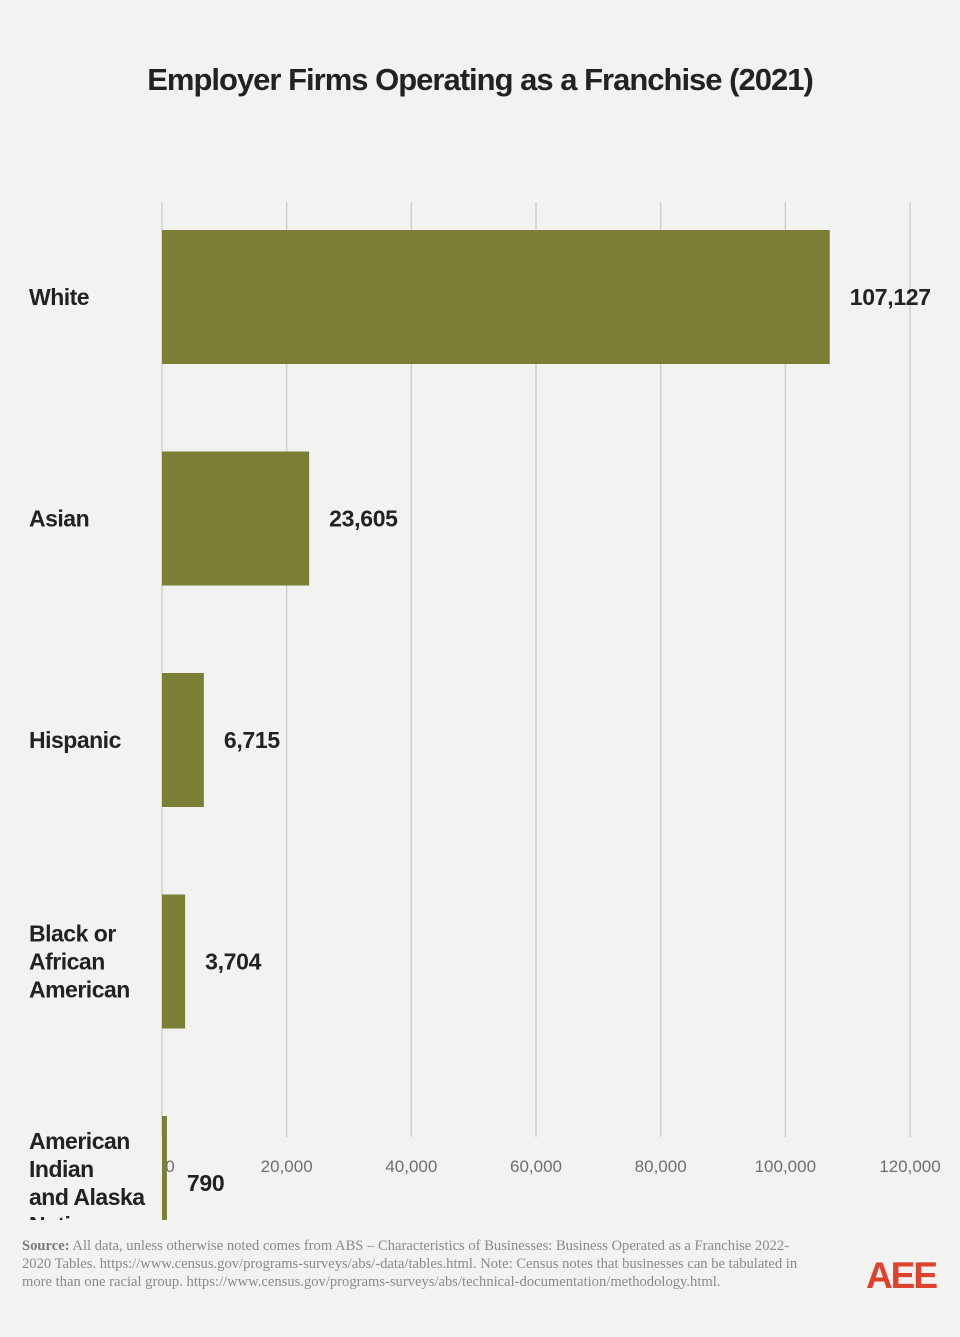 This screenshot has width=960, height=1337. I want to click on category-label-line: Hispanic, so click(75, 740).